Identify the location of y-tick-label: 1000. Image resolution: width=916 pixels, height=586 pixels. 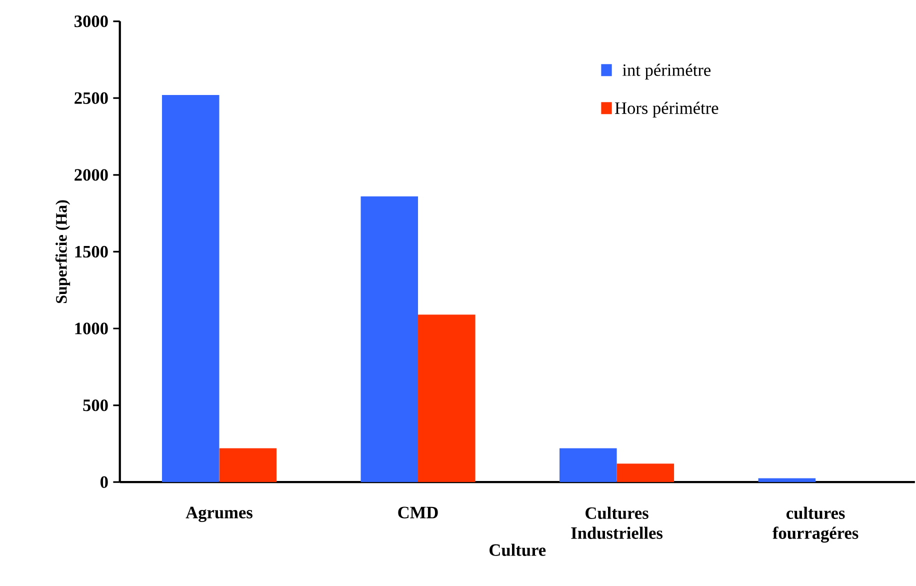
(91, 328).